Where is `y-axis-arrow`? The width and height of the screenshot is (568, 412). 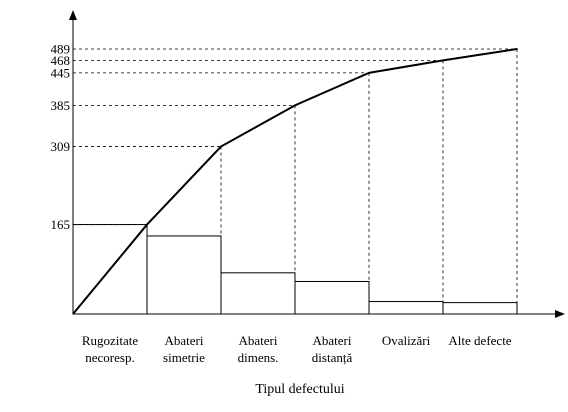 y-axis-arrow is located at coordinates (73, 15).